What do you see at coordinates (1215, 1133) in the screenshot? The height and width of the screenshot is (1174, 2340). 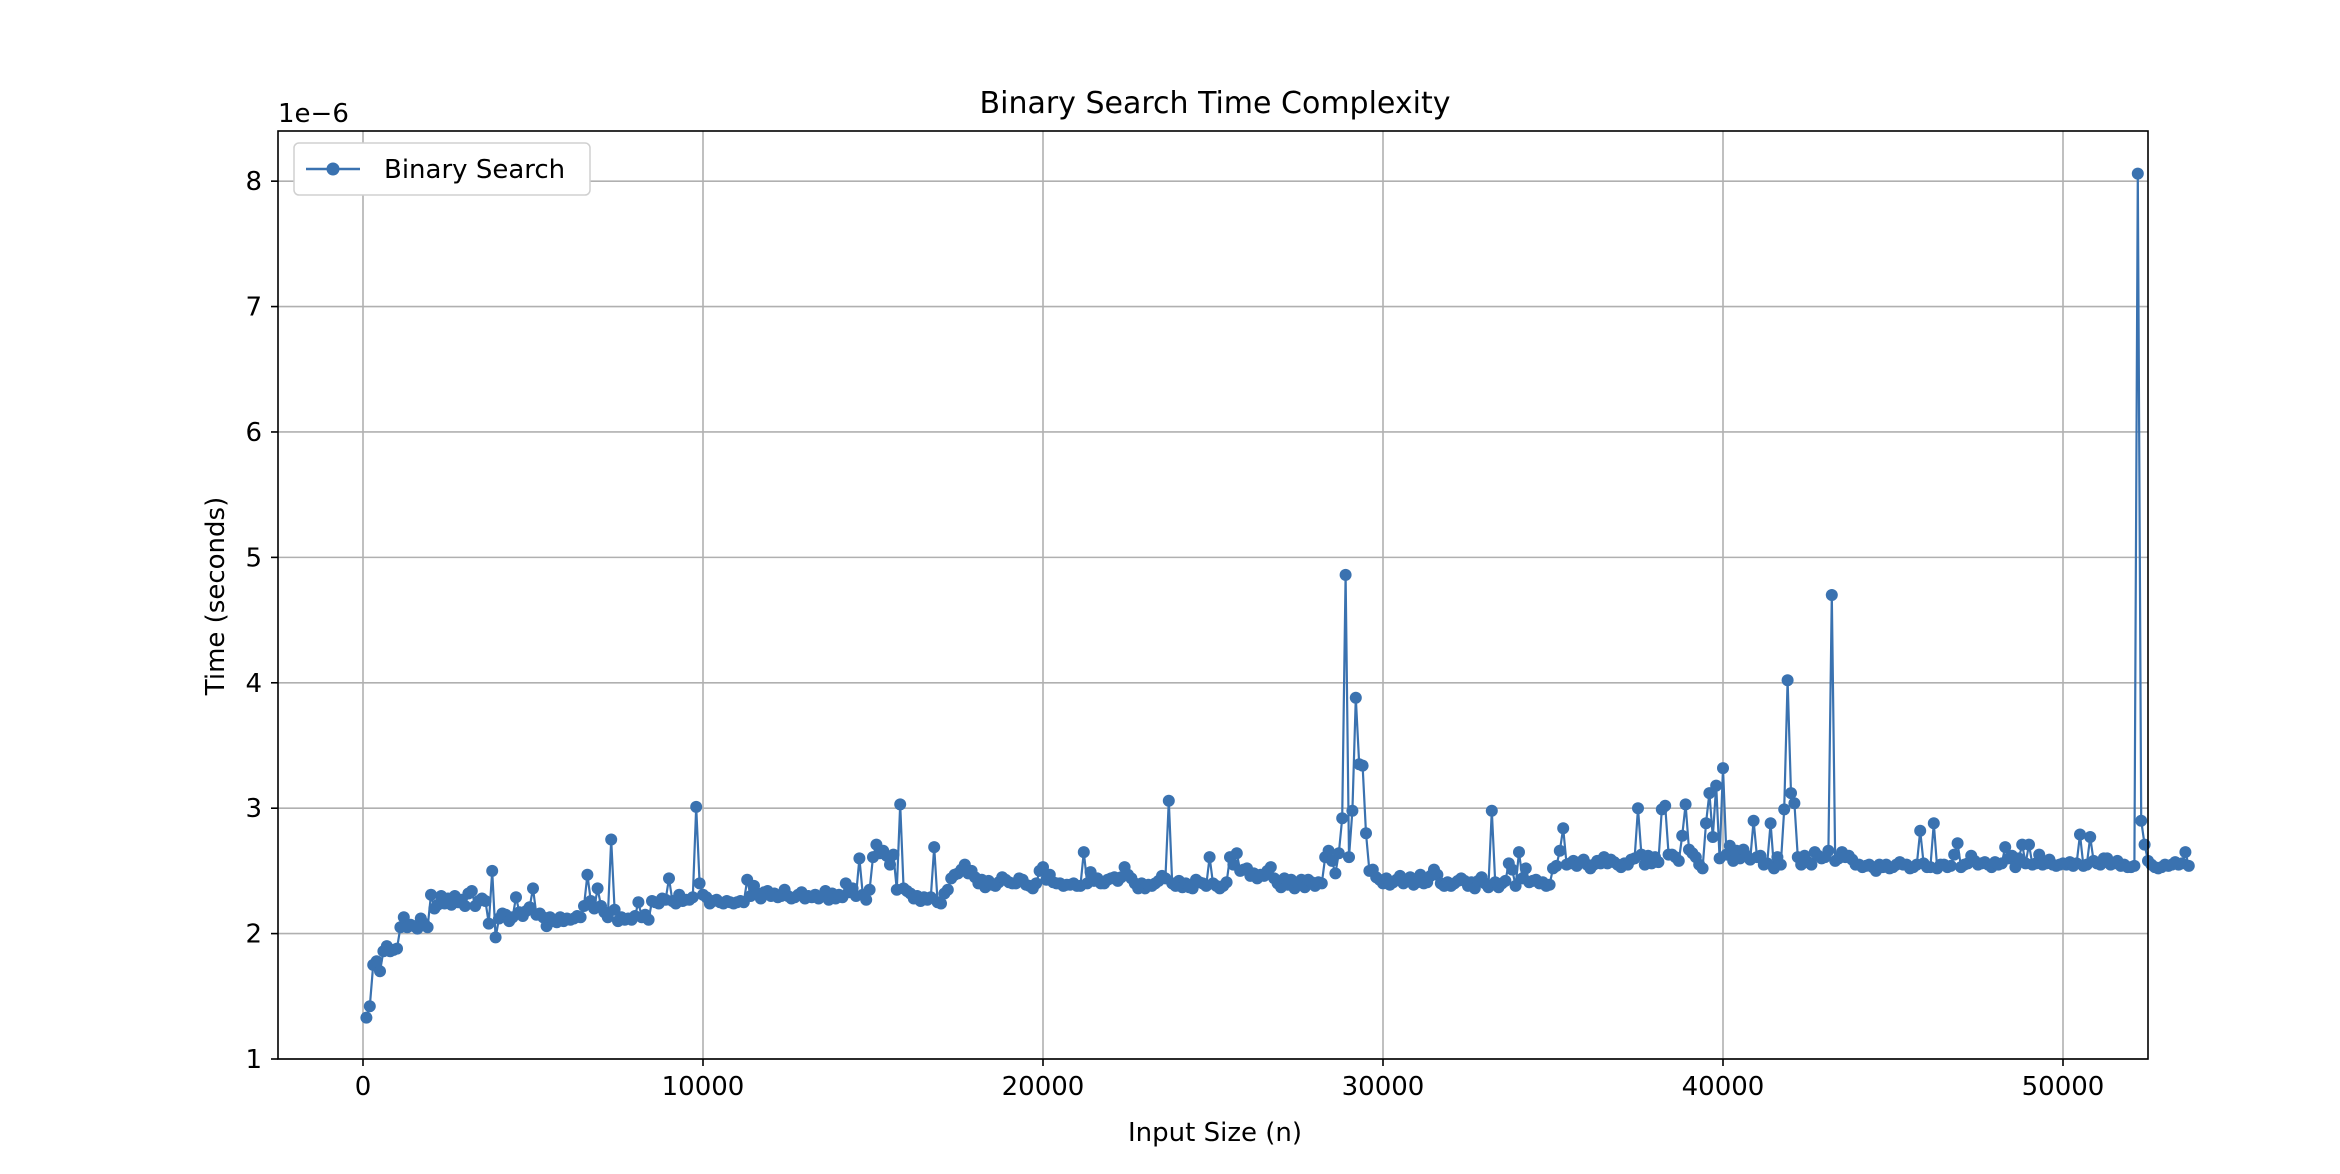 I see `x-axis-label: Input Size (n)` at bounding box center [1215, 1133].